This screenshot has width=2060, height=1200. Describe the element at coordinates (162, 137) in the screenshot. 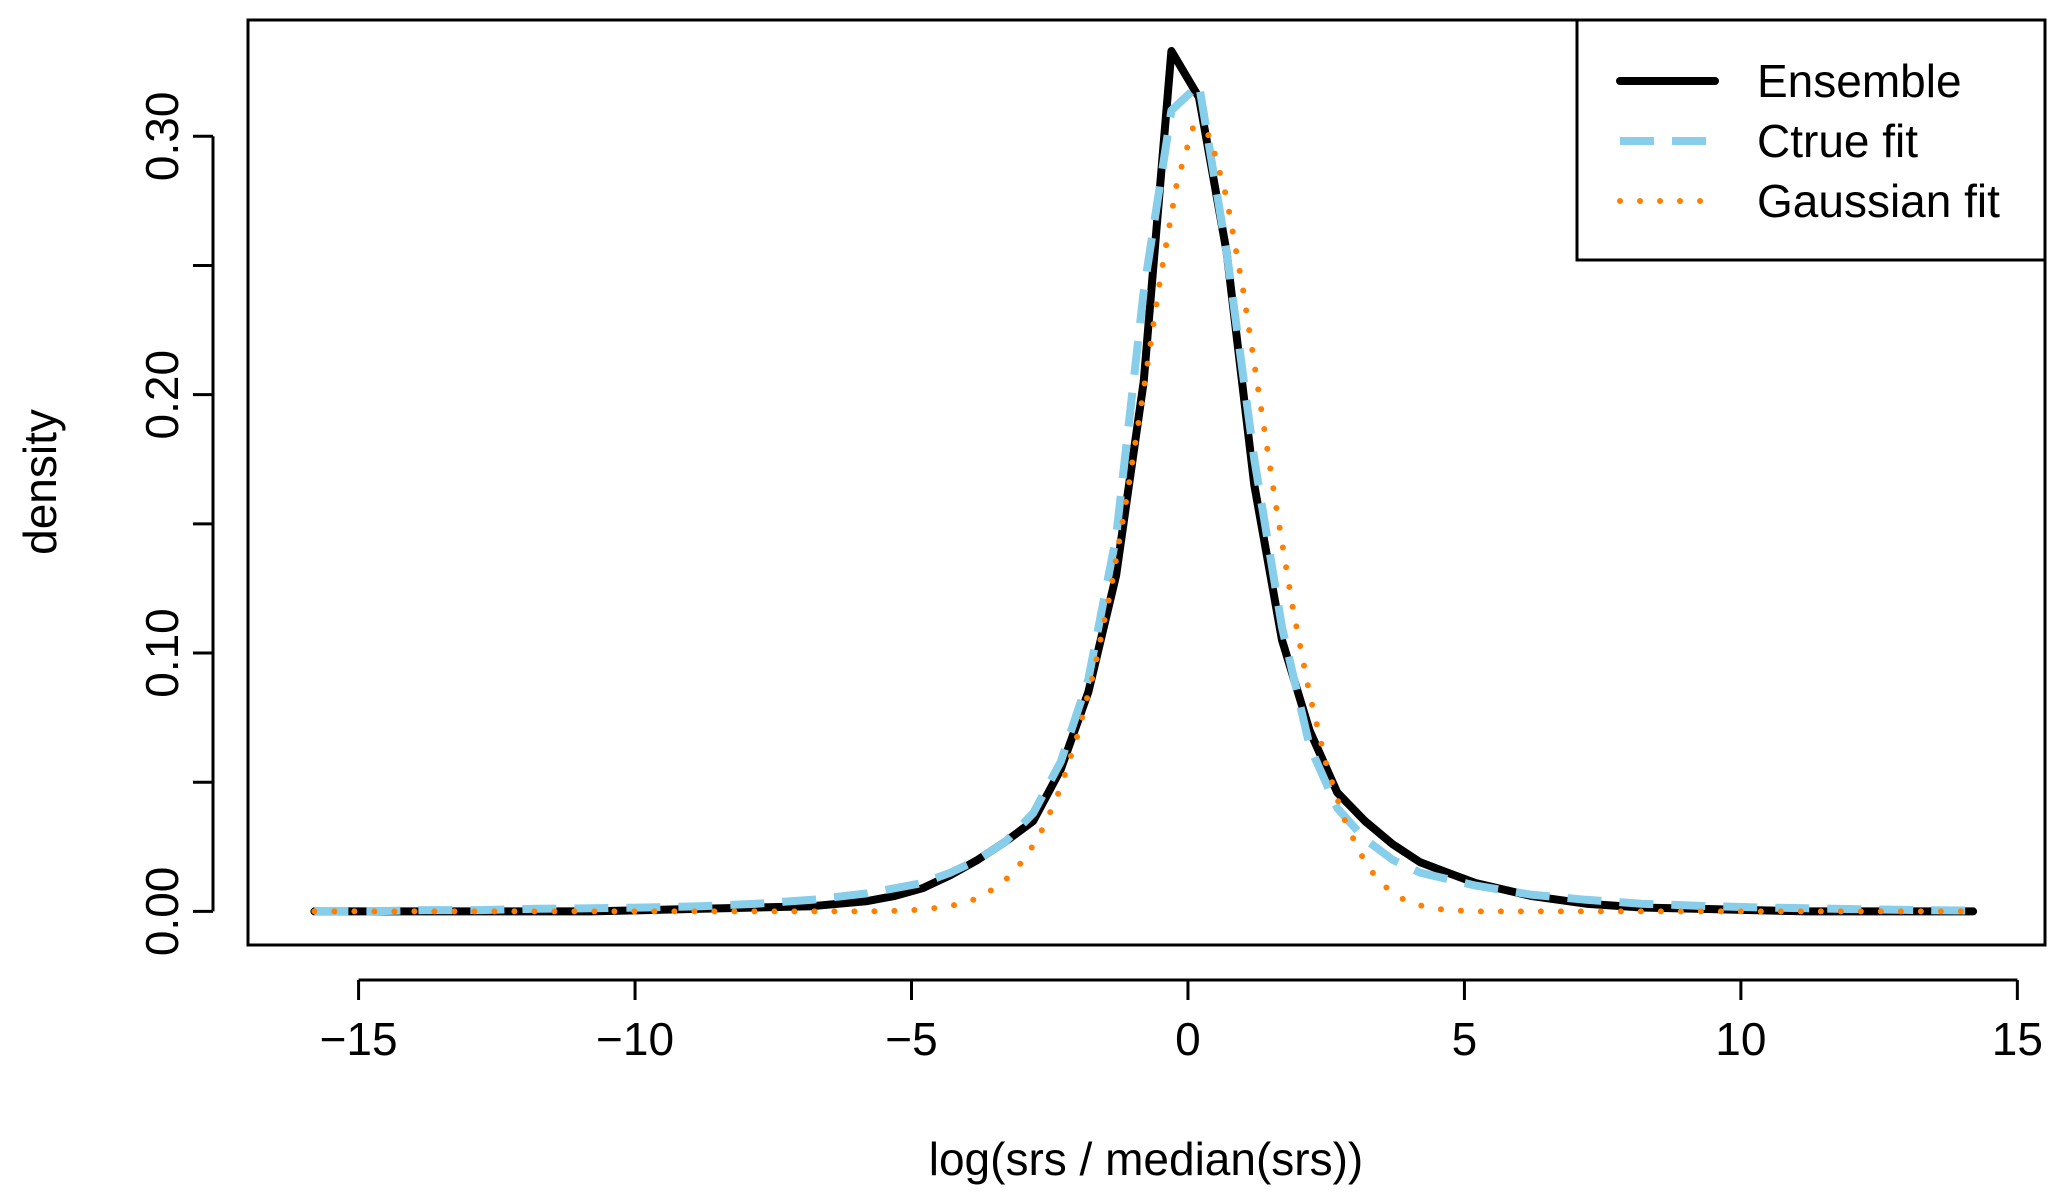

I see `y-tick-label: 0.30` at that location.